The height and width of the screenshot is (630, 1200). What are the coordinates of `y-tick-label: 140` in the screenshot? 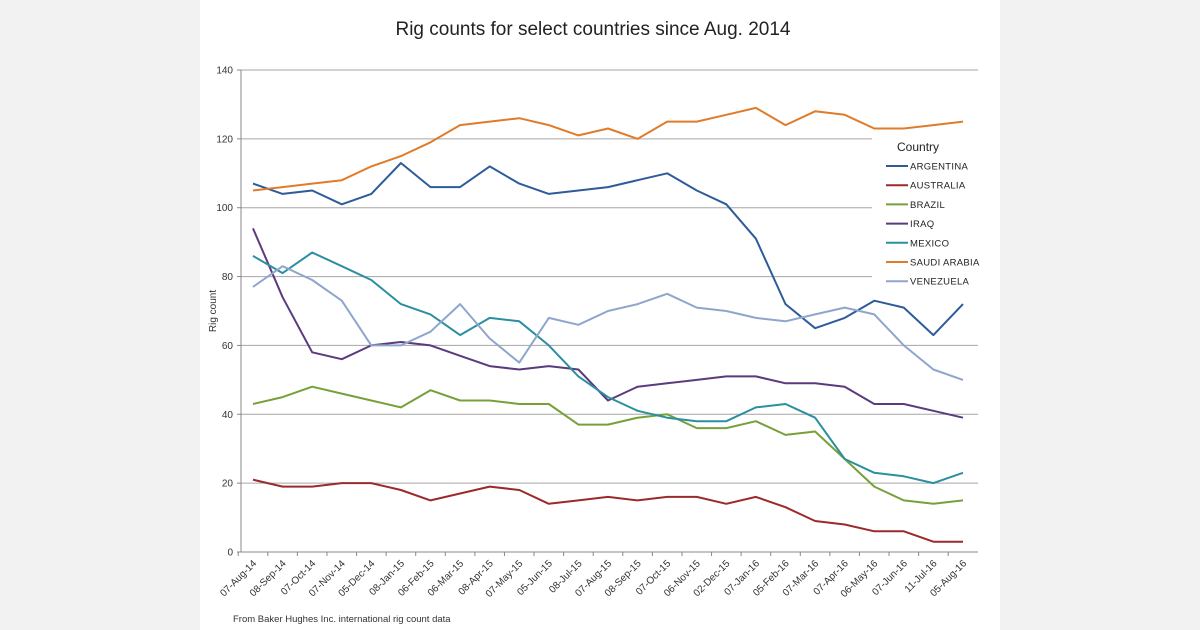 It's located at (224, 71).